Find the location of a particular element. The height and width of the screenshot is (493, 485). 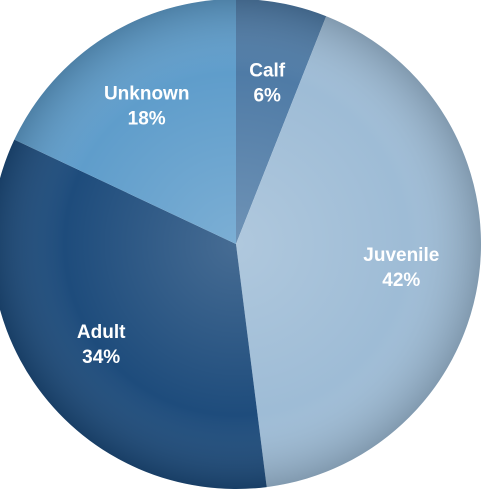

slice-percent-label: 18% is located at coordinates (147, 118).